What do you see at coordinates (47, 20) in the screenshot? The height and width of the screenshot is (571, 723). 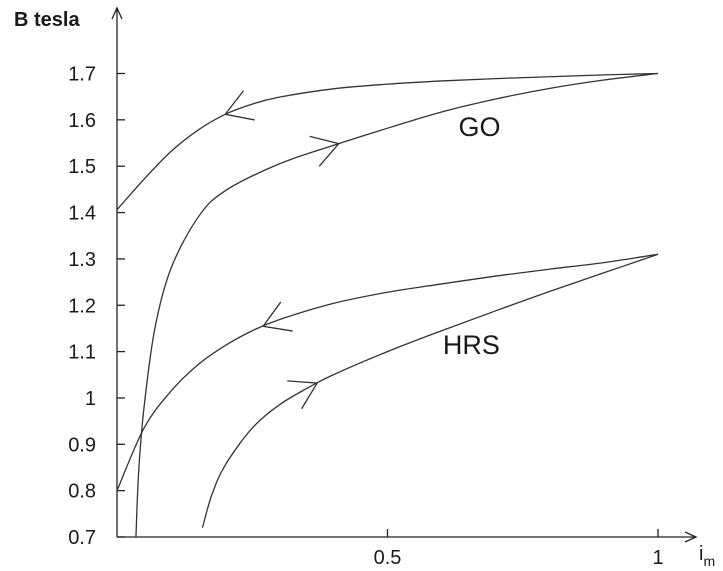 I see `y-axis-title: B tesla` at bounding box center [47, 20].